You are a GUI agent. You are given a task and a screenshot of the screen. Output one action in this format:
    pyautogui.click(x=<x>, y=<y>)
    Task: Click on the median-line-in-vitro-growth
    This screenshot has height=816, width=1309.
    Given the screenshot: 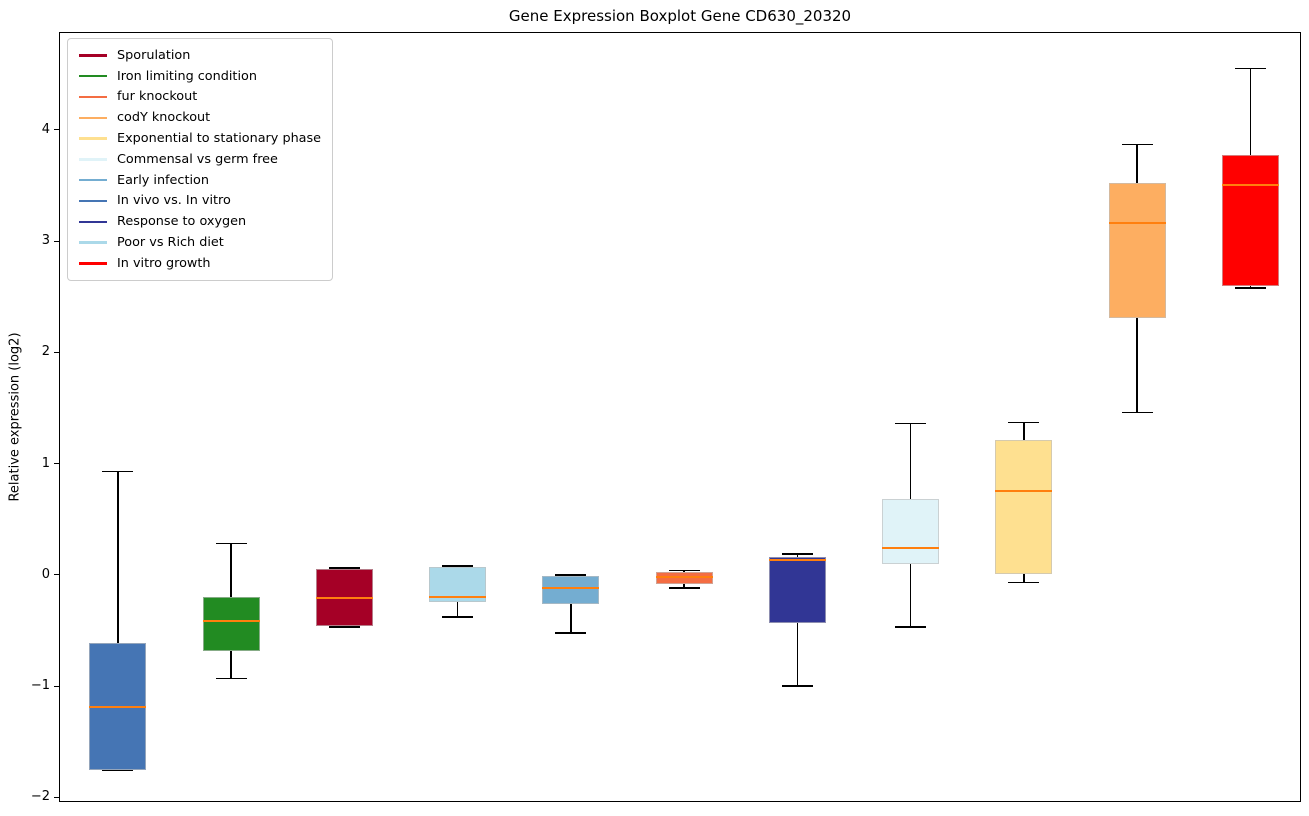 What is the action you would take?
    pyautogui.click(x=1250, y=185)
    